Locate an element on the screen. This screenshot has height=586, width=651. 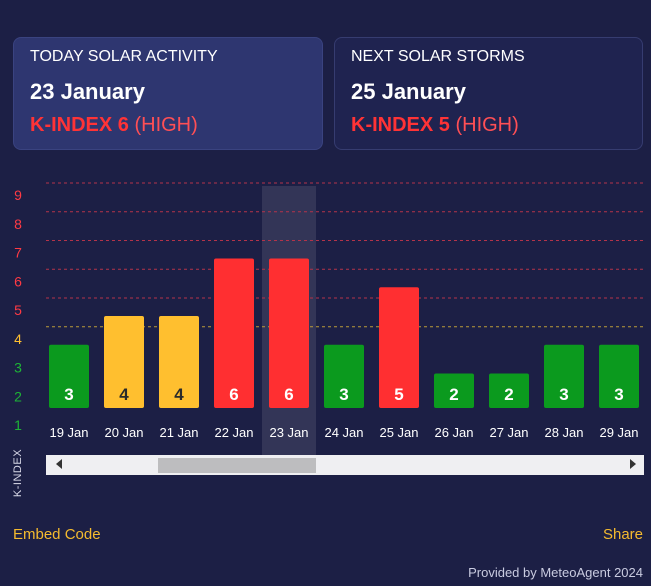
y-tick-label: 6 is located at coordinates (18, 281).